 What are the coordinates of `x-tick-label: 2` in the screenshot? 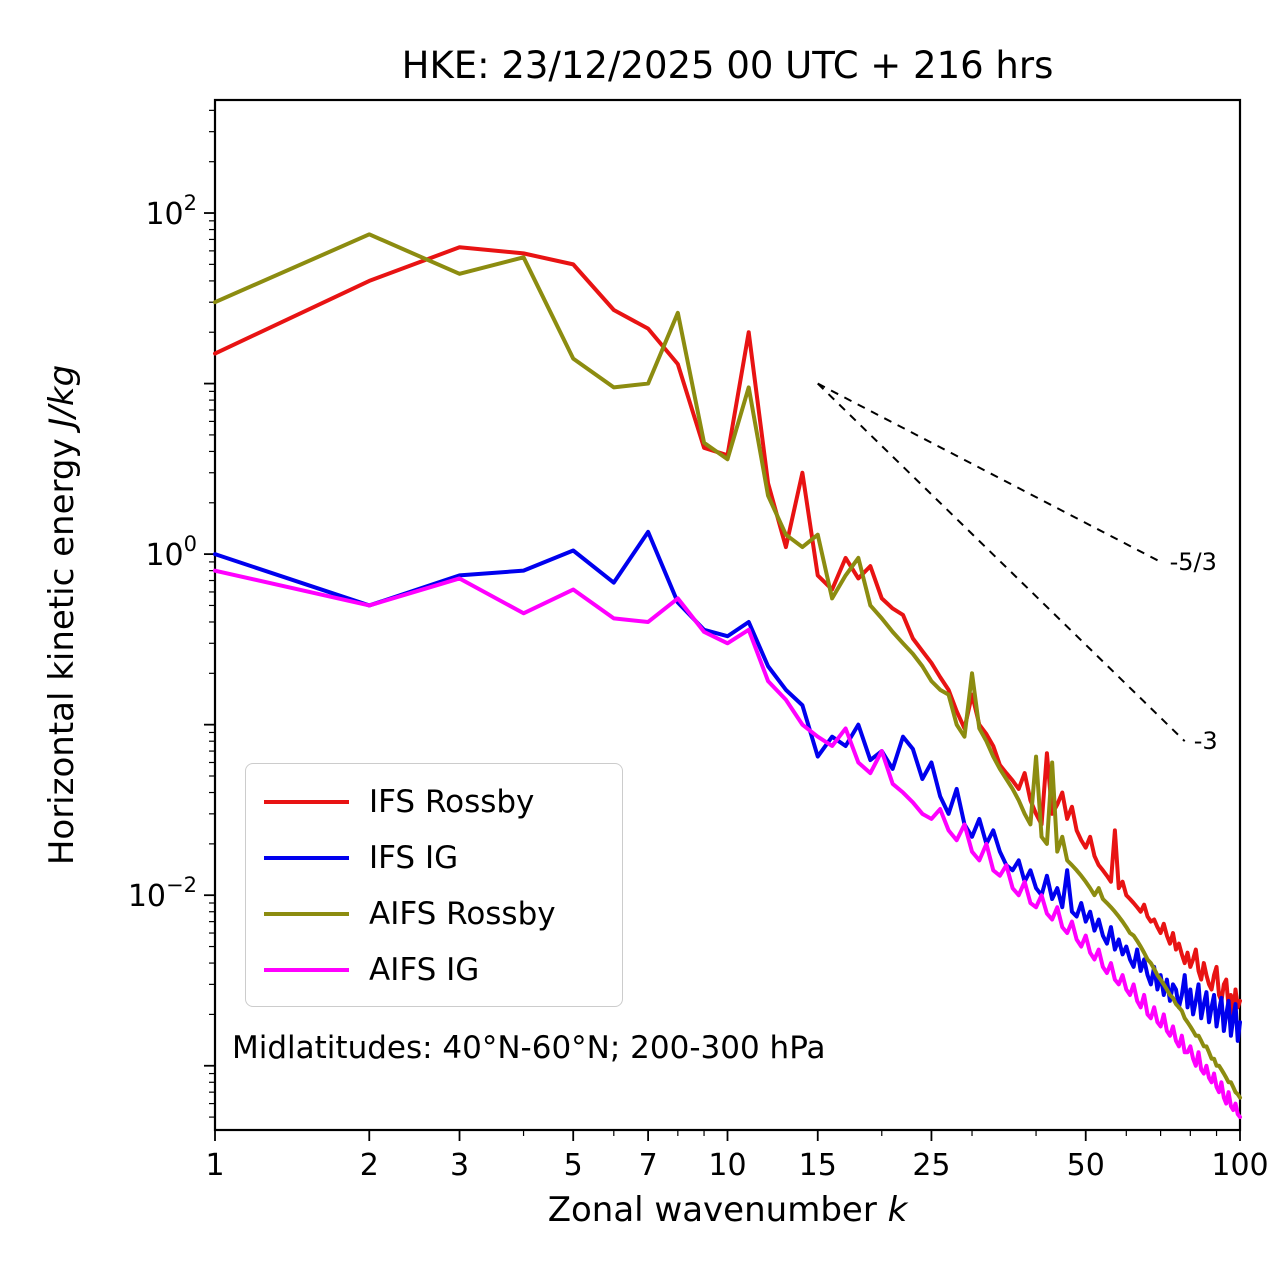 It's located at (369, 1165).